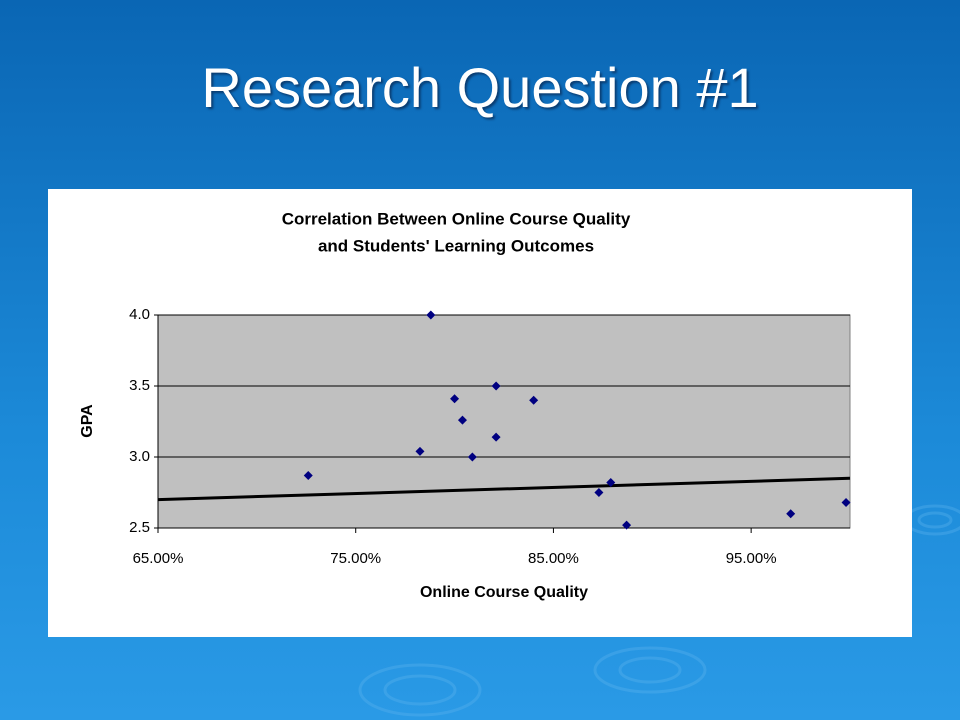 Image resolution: width=960 pixels, height=720 pixels. Describe the element at coordinates (504, 592) in the screenshot. I see `x-axis-label: Online Course Quality` at that location.